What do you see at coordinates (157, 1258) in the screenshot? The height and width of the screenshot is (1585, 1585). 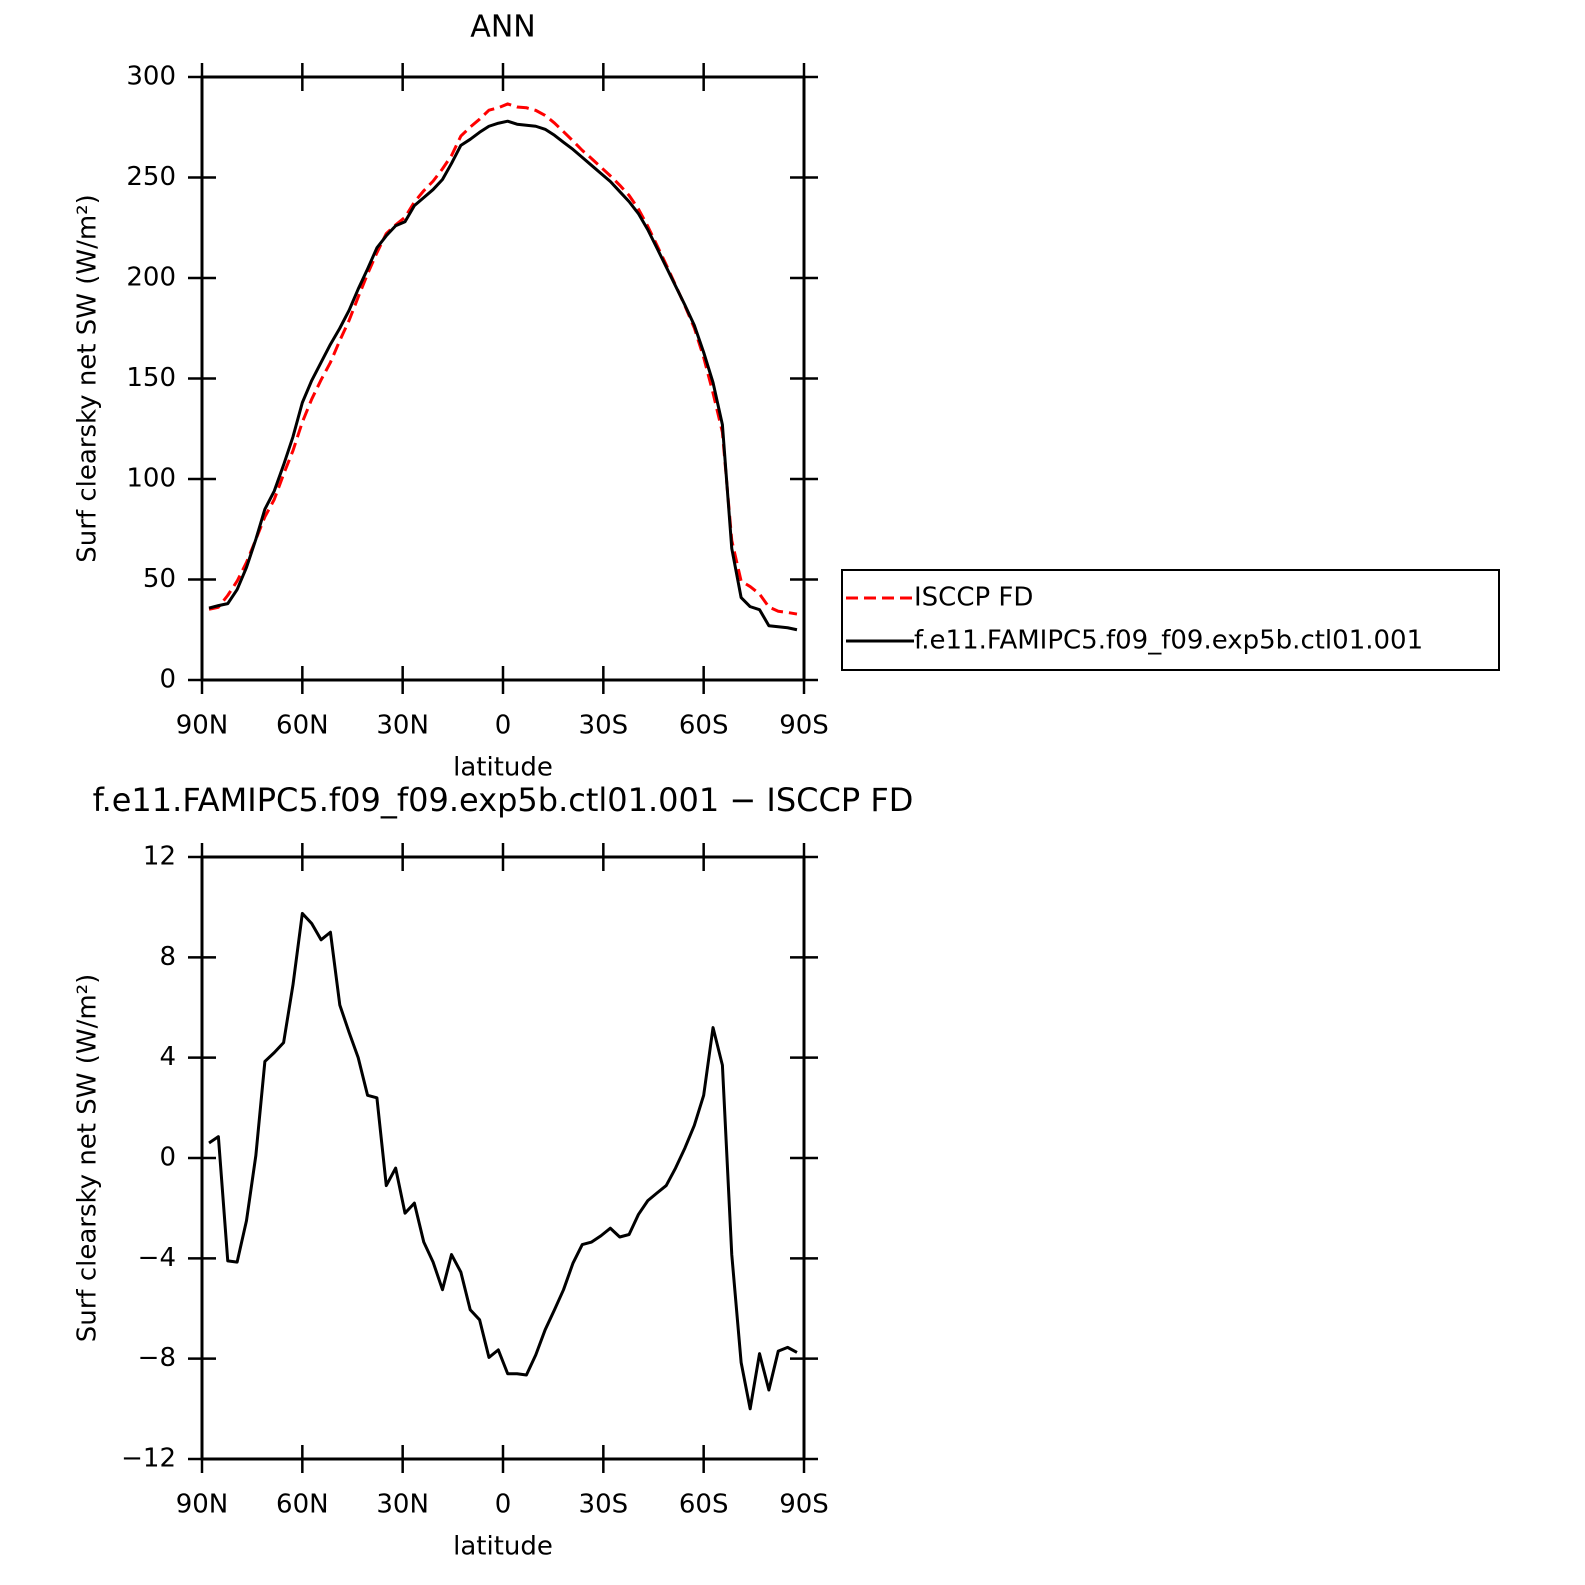 I see `y-tick-label: −4` at bounding box center [157, 1258].